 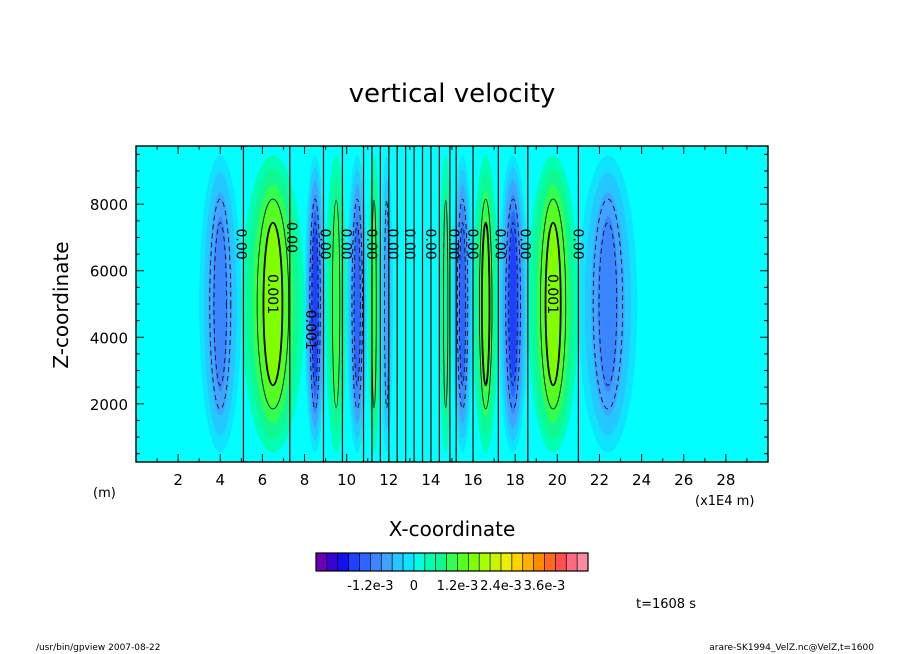 I want to click on x-tick-label: 26, so click(x=683, y=480).